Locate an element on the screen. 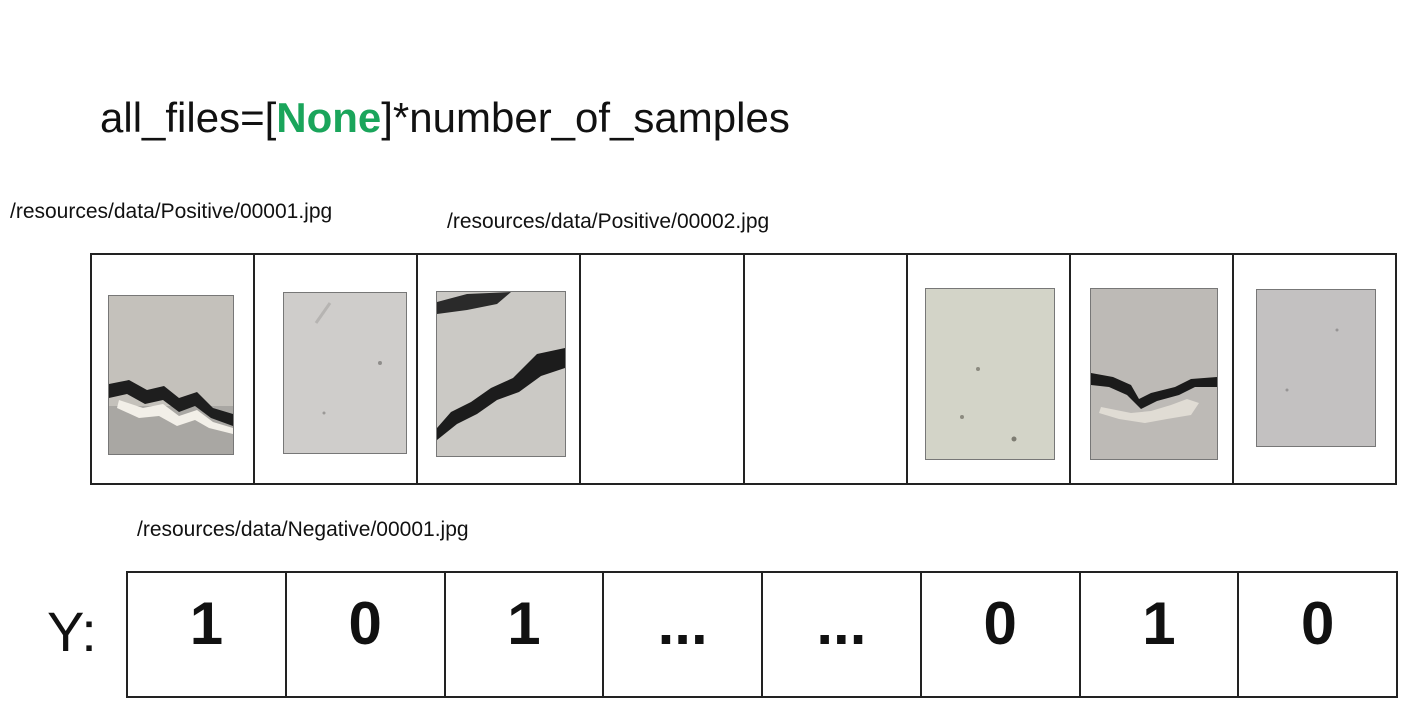 The image size is (1427, 713). code-prefix: all_files=[ is located at coordinates (188, 117).